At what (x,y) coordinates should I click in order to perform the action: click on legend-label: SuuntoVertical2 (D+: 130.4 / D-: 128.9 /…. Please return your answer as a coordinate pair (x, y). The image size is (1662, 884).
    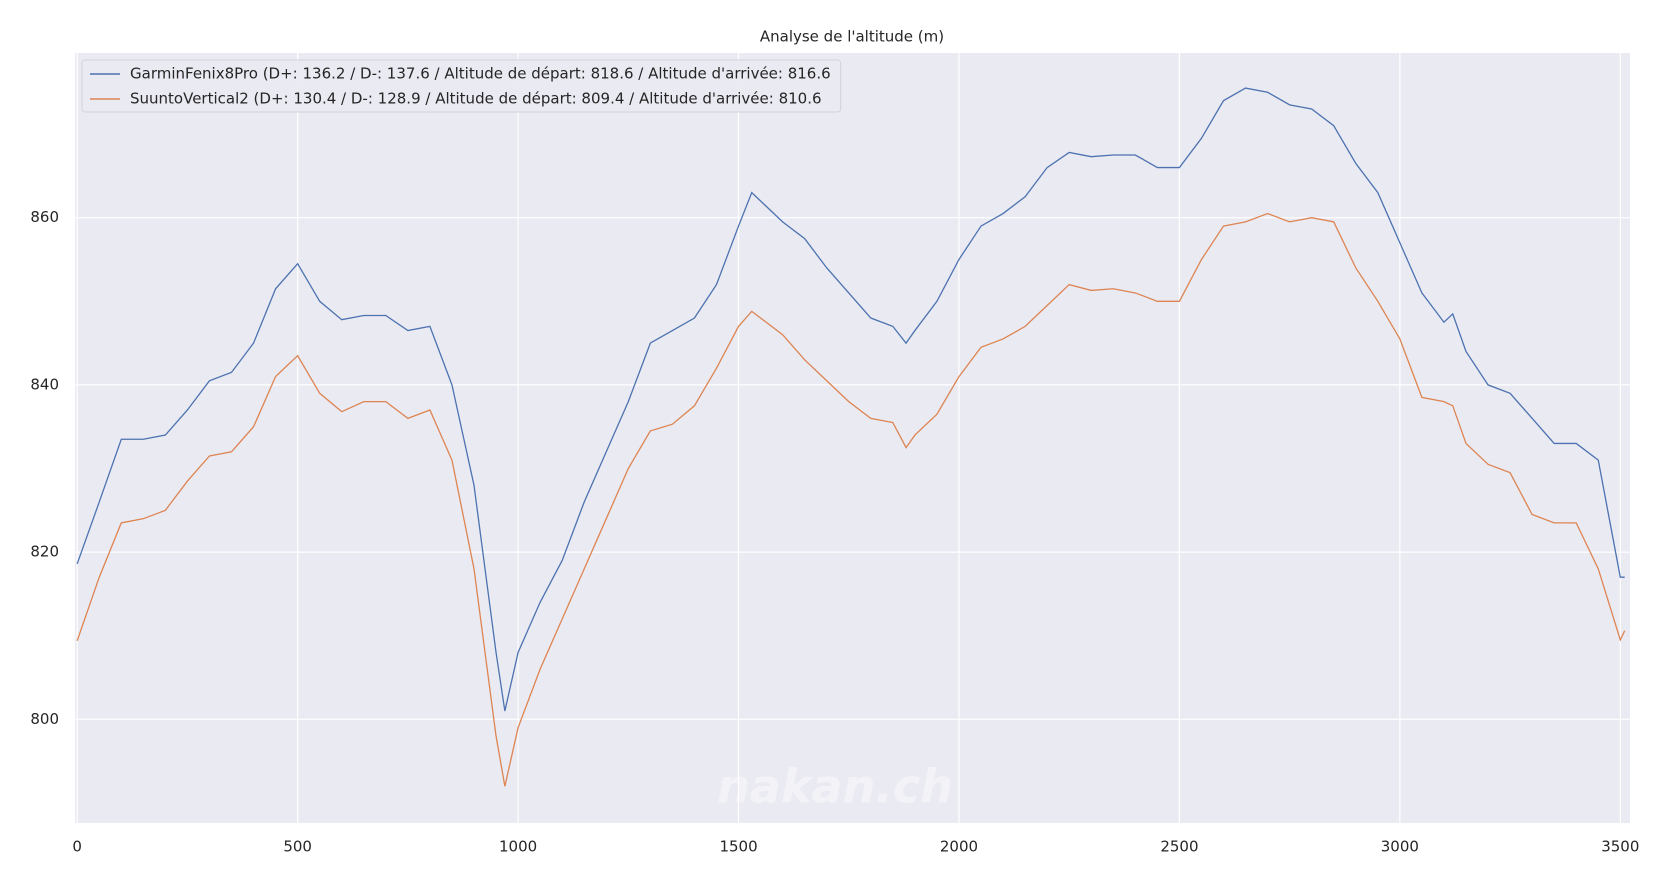
    Looking at the image, I should click on (476, 99).